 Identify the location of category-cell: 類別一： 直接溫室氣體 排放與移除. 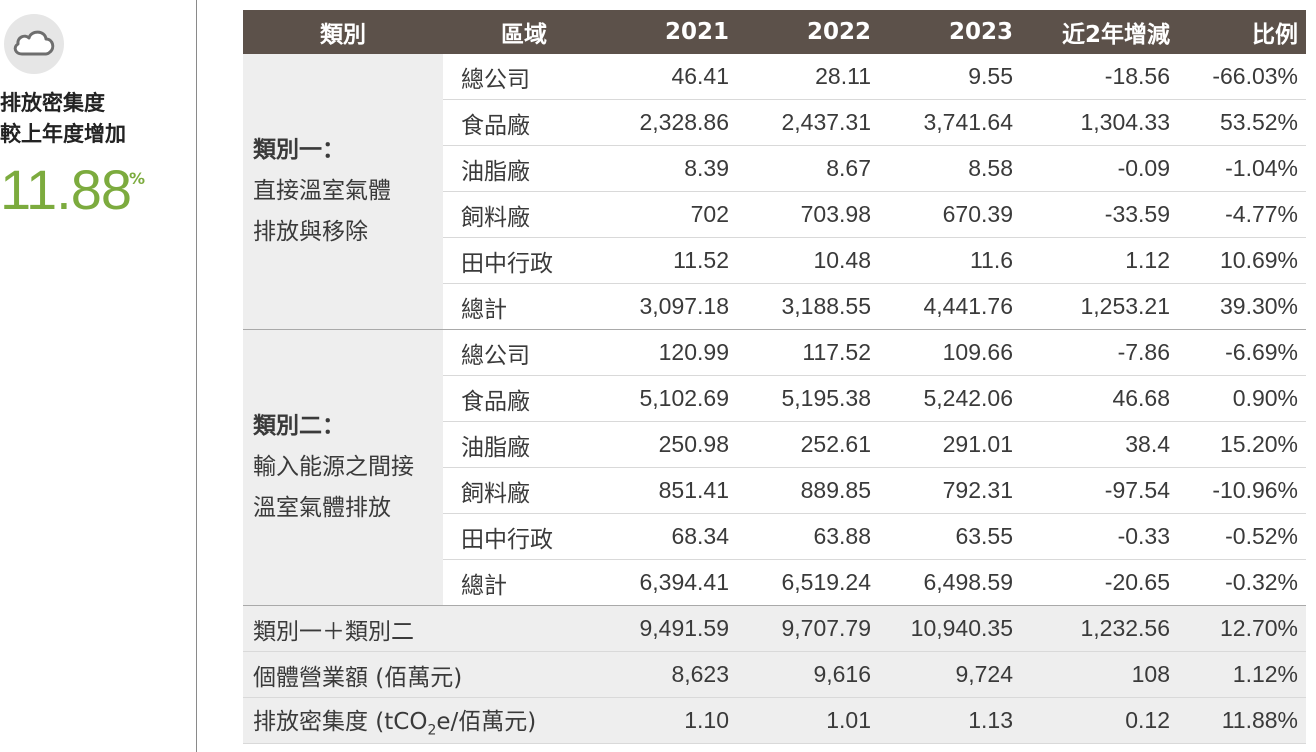
(343, 192).